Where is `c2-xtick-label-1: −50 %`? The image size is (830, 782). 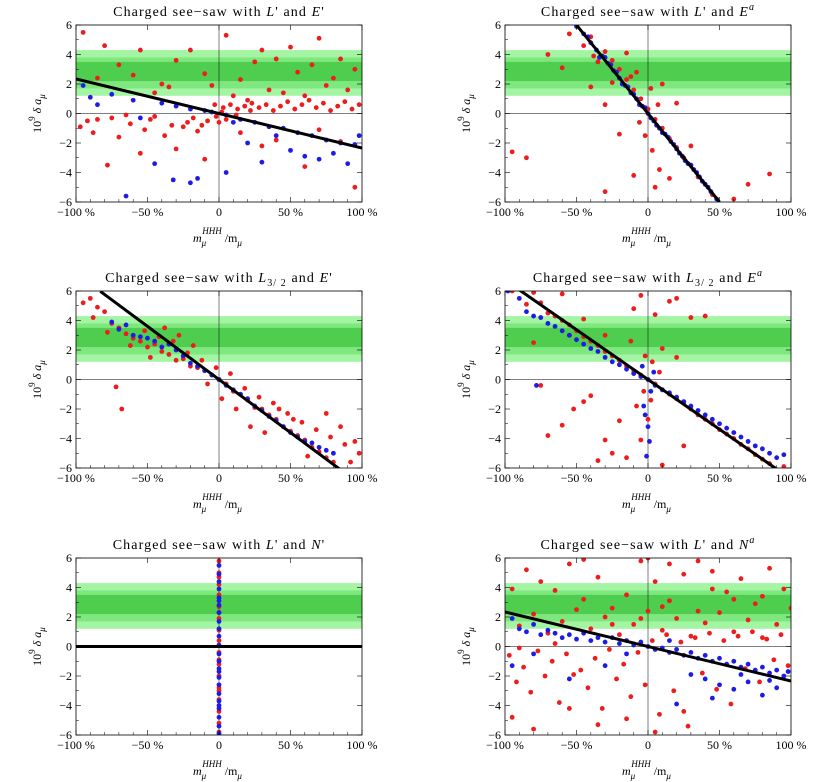 c2-xtick-label-1: −50 % is located at coordinates (148, 478).